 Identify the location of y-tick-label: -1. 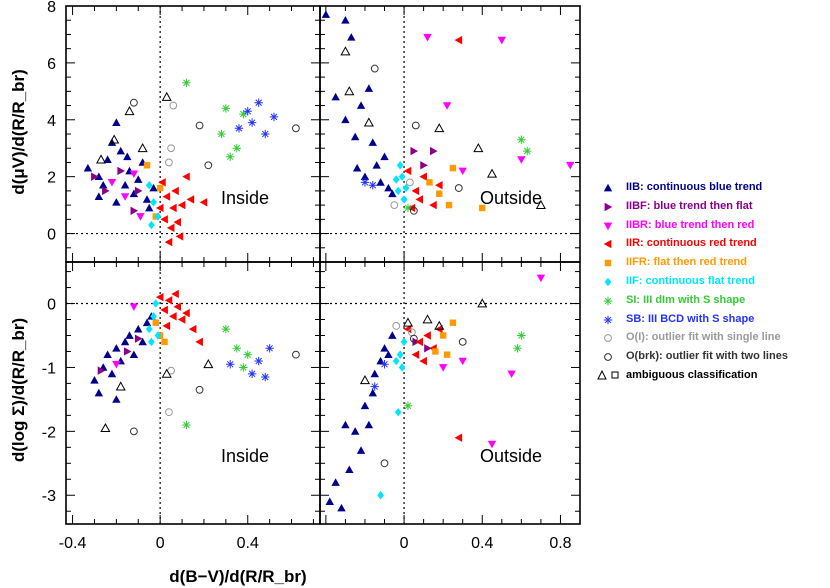
(49, 368).